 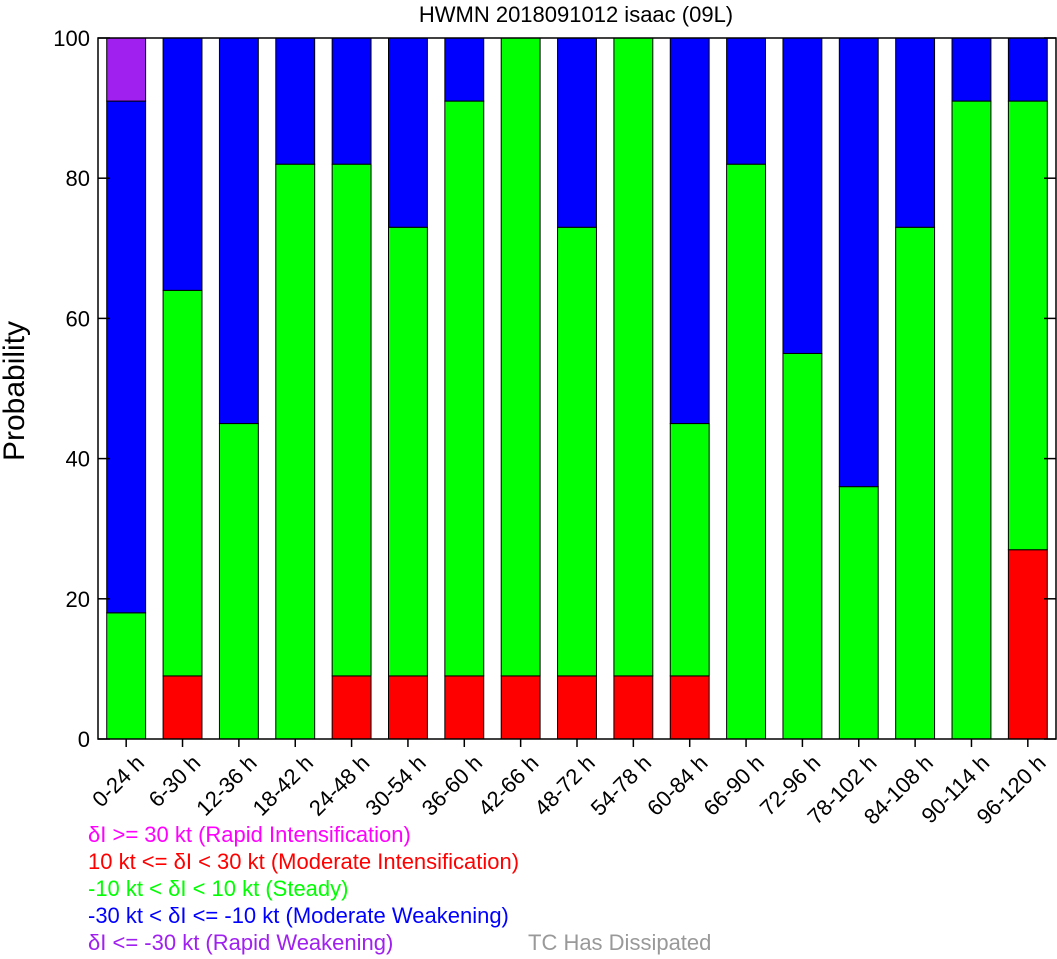 What do you see at coordinates (677, 785) in the screenshot?
I see `x-tick-label: 60-84 h` at bounding box center [677, 785].